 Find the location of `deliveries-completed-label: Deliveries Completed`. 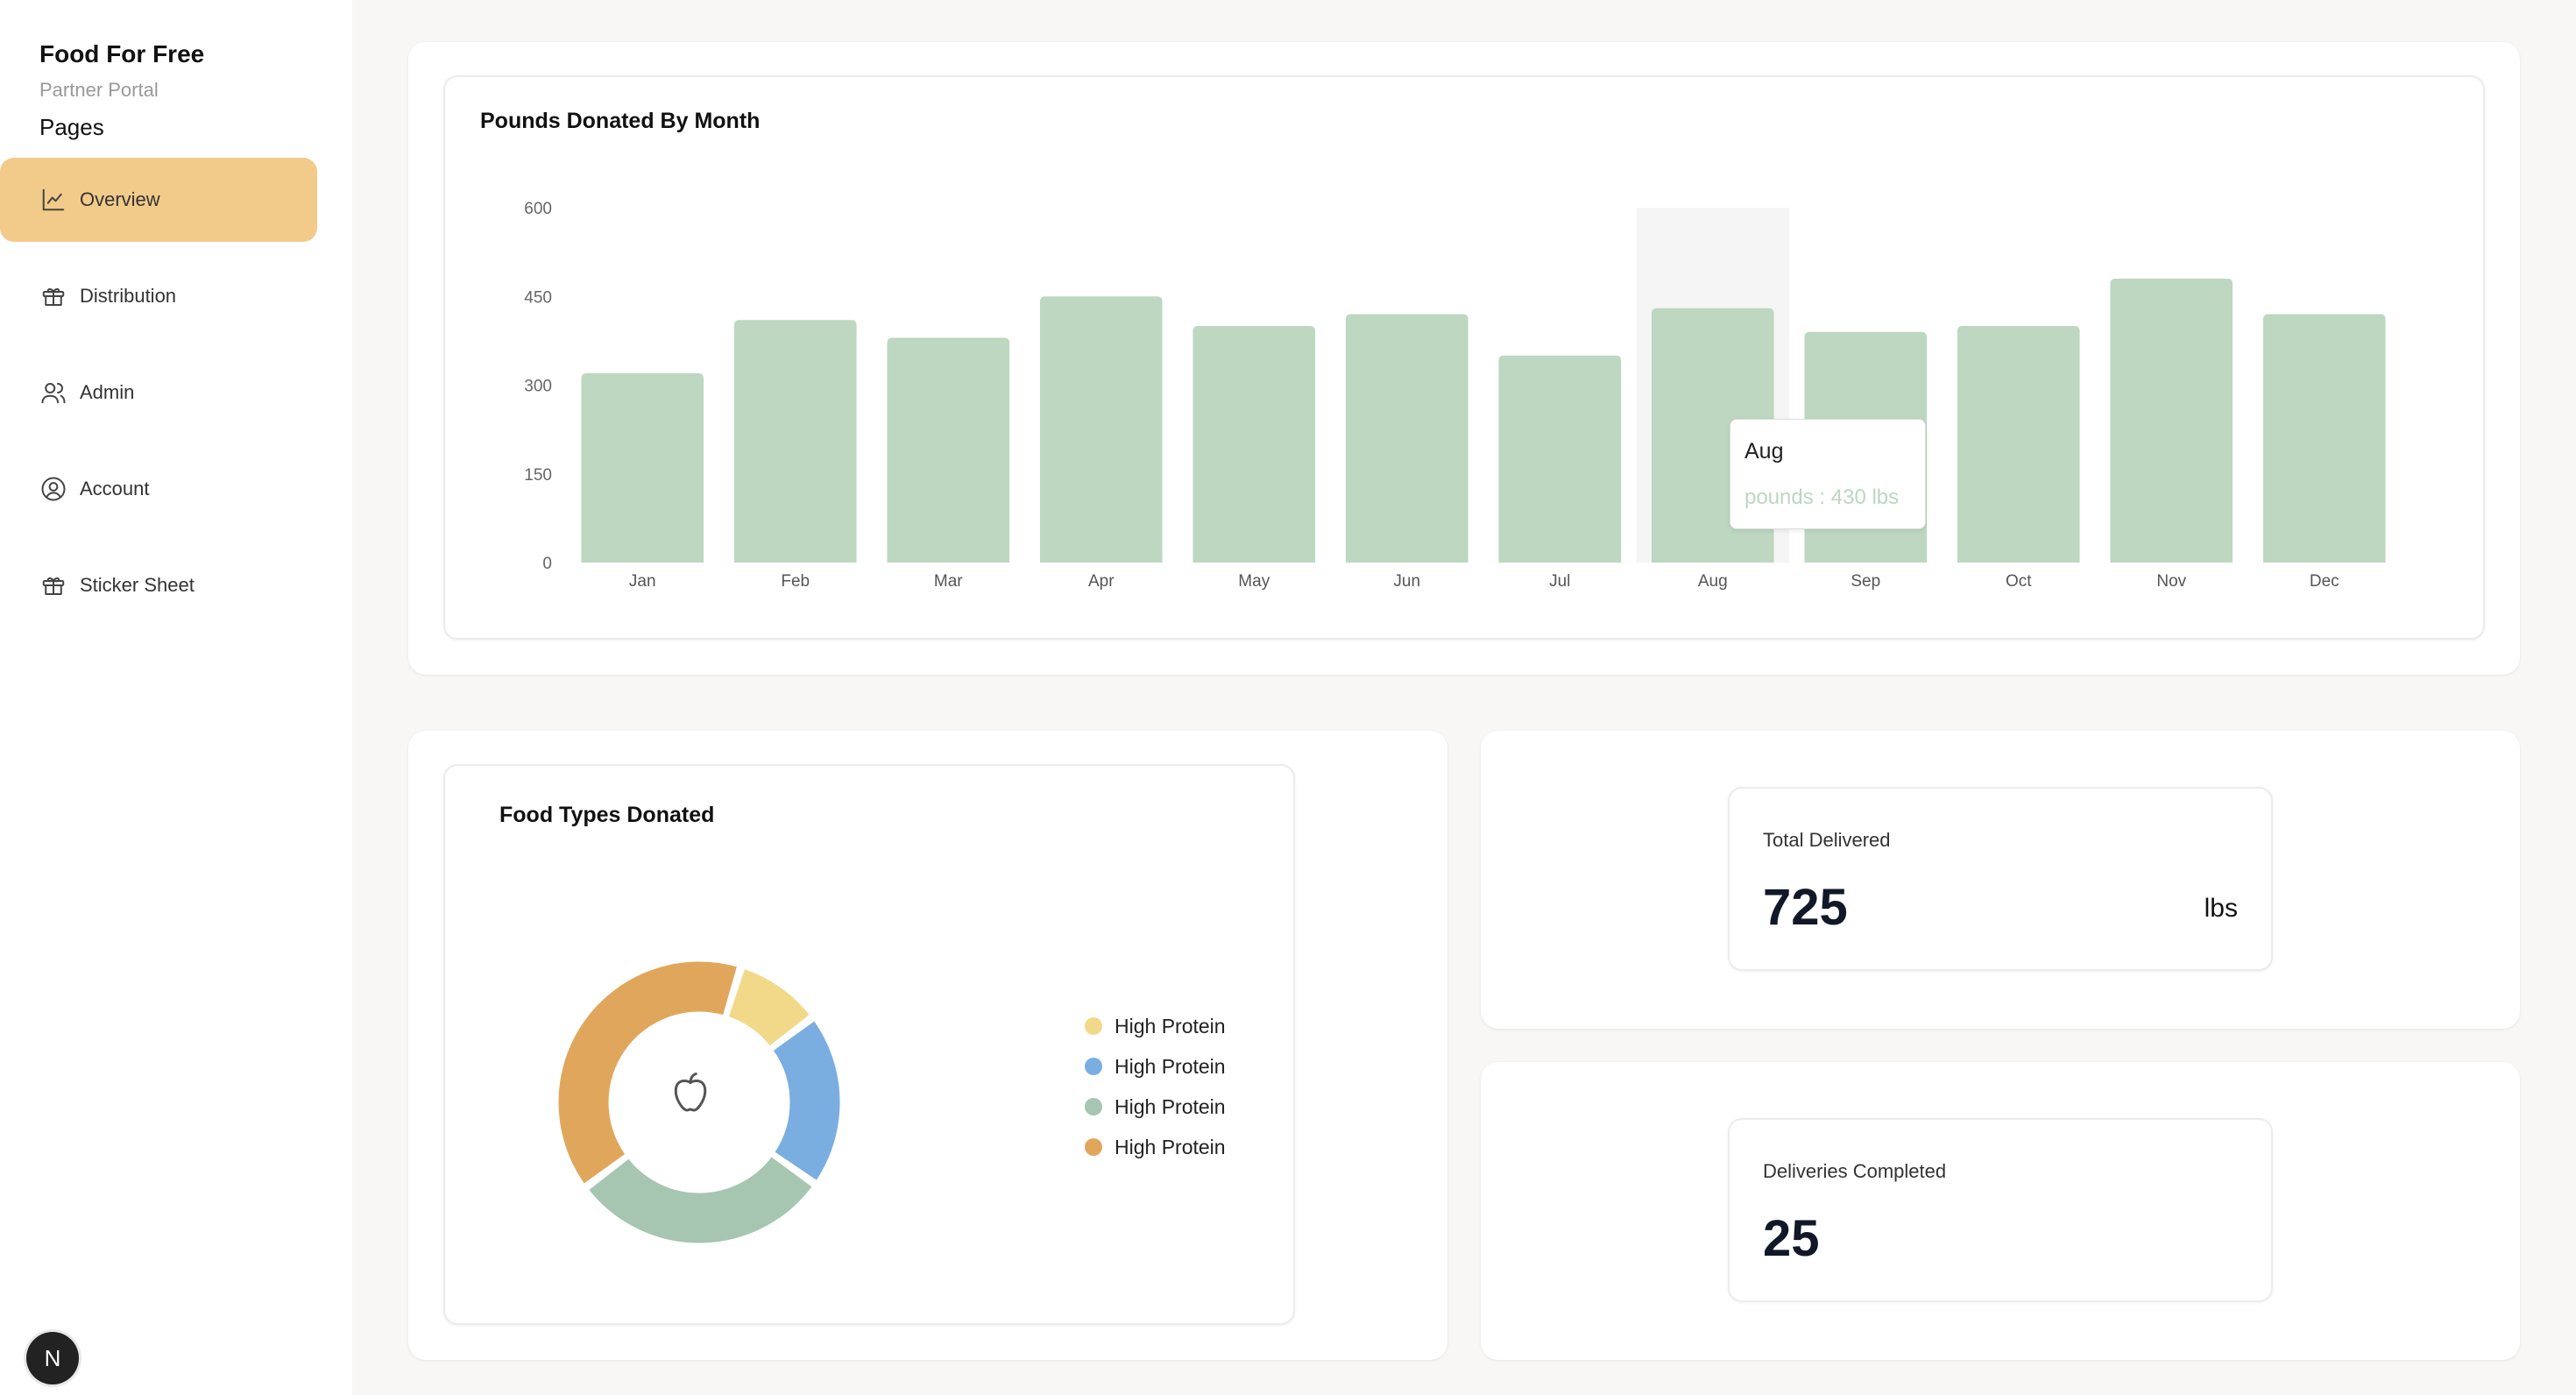

deliveries-completed-label: Deliveries Completed is located at coordinates (1855, 1171).